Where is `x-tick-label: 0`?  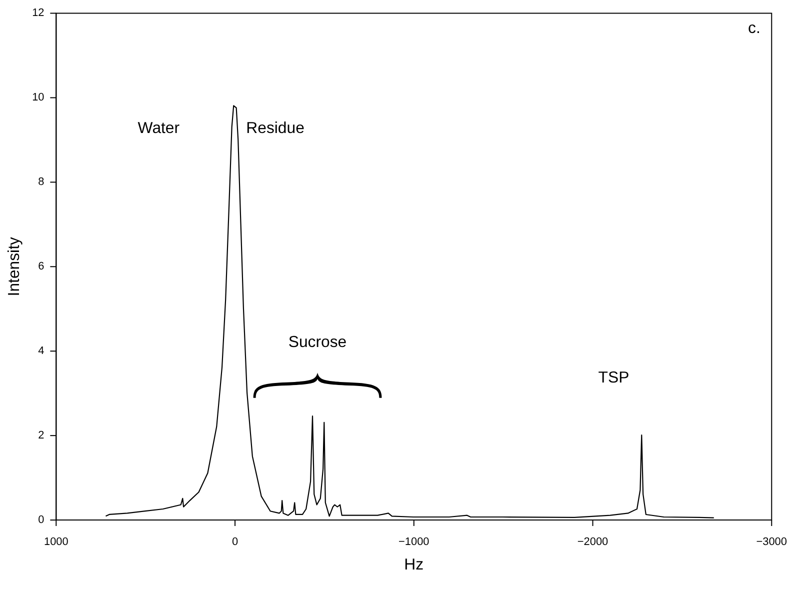 x-tick-label: 0 is located at coordinates (235, 542).